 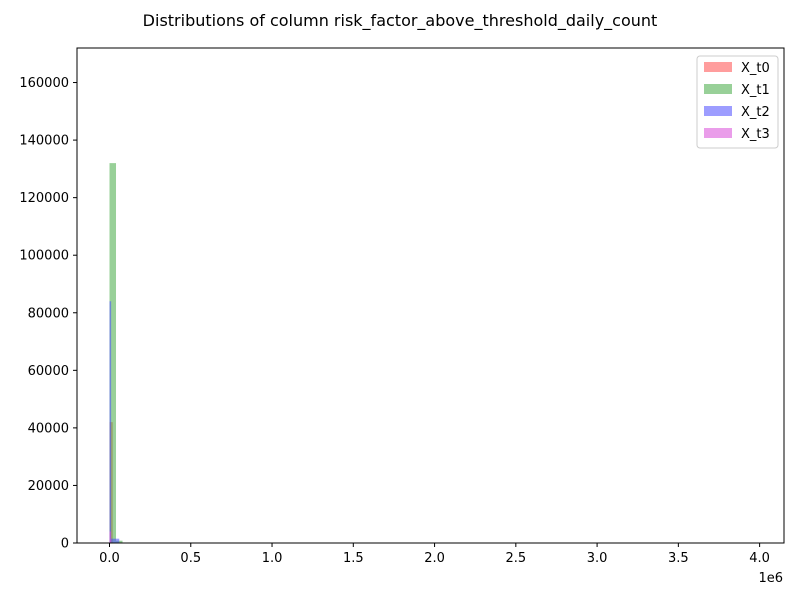 I want to click on x-tick-label: 2.5, so click(x=515, y=558).